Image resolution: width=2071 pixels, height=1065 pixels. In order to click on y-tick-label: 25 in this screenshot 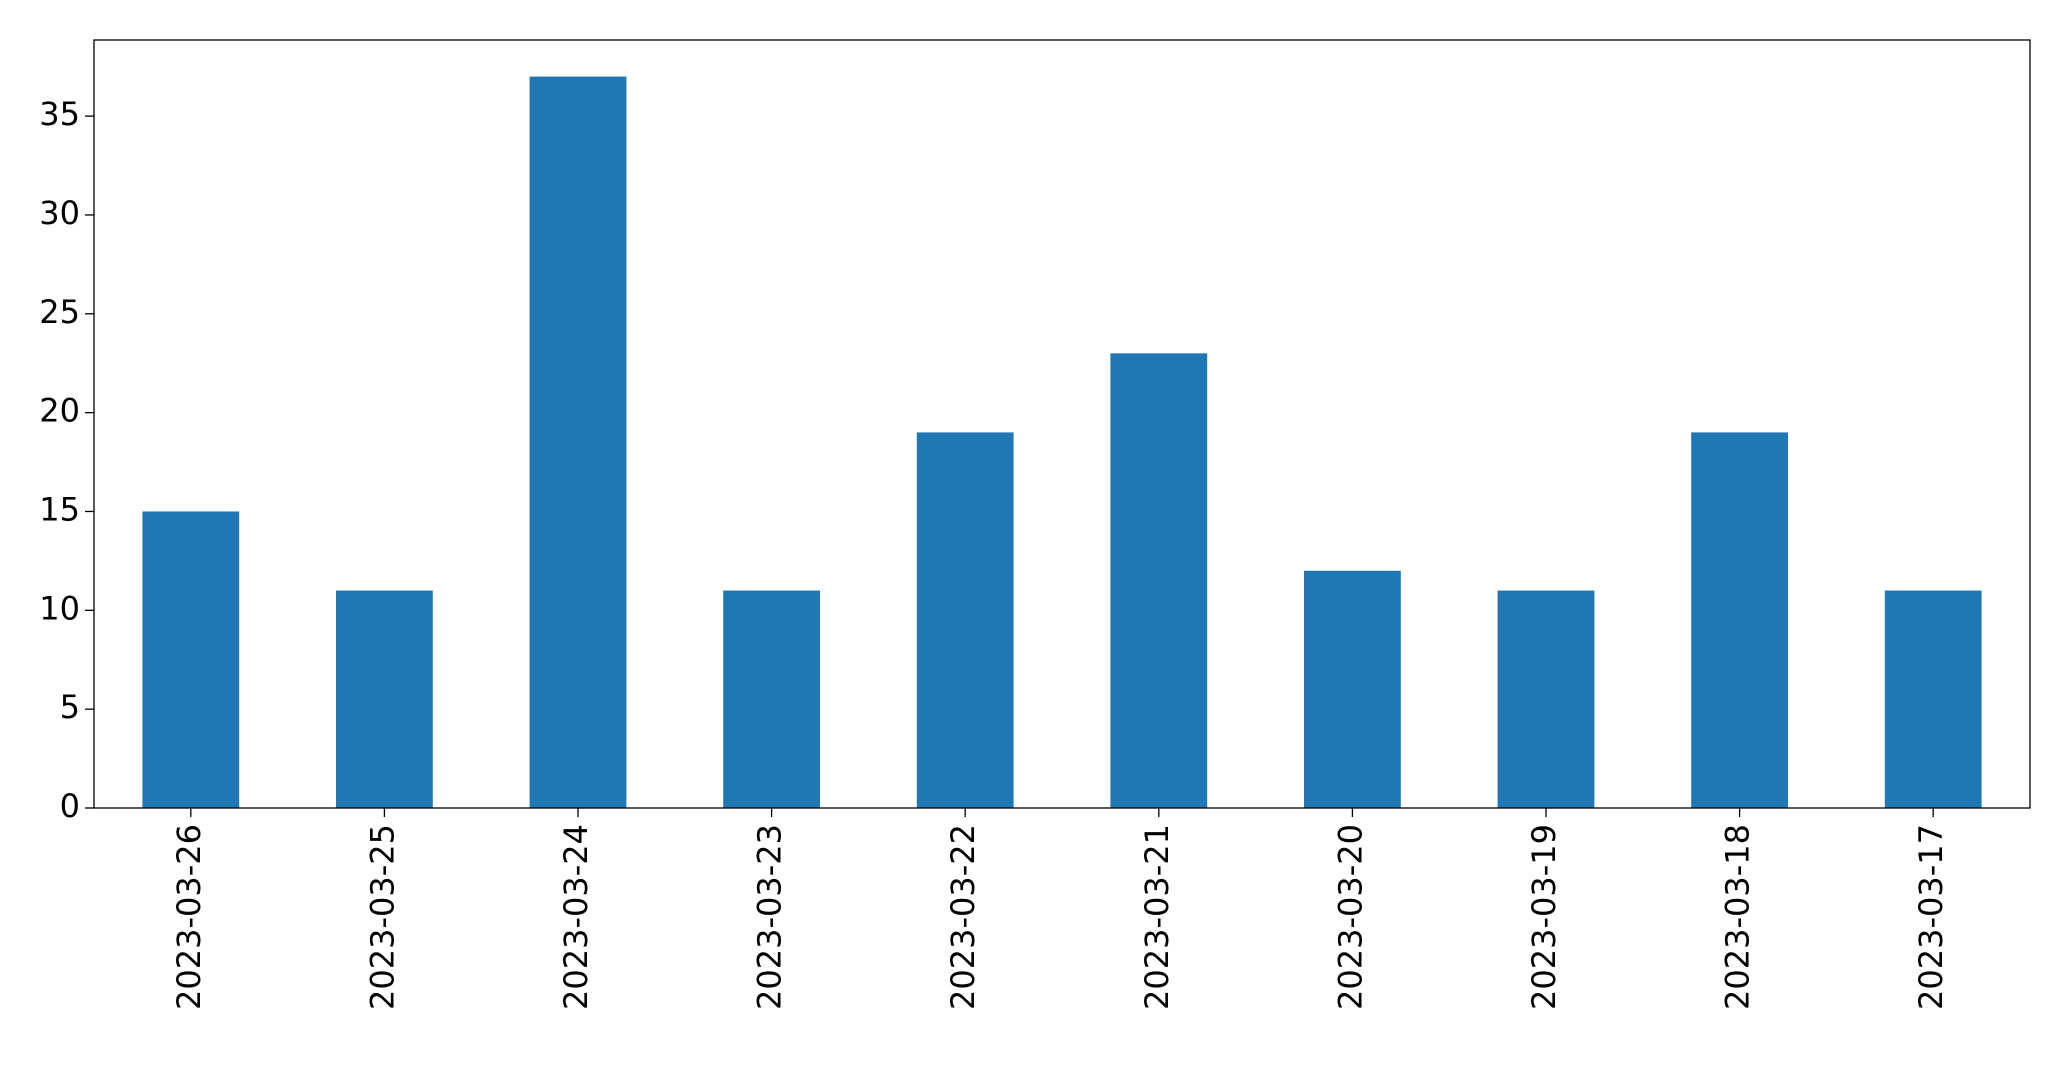, I will do `click(59, 312)`.